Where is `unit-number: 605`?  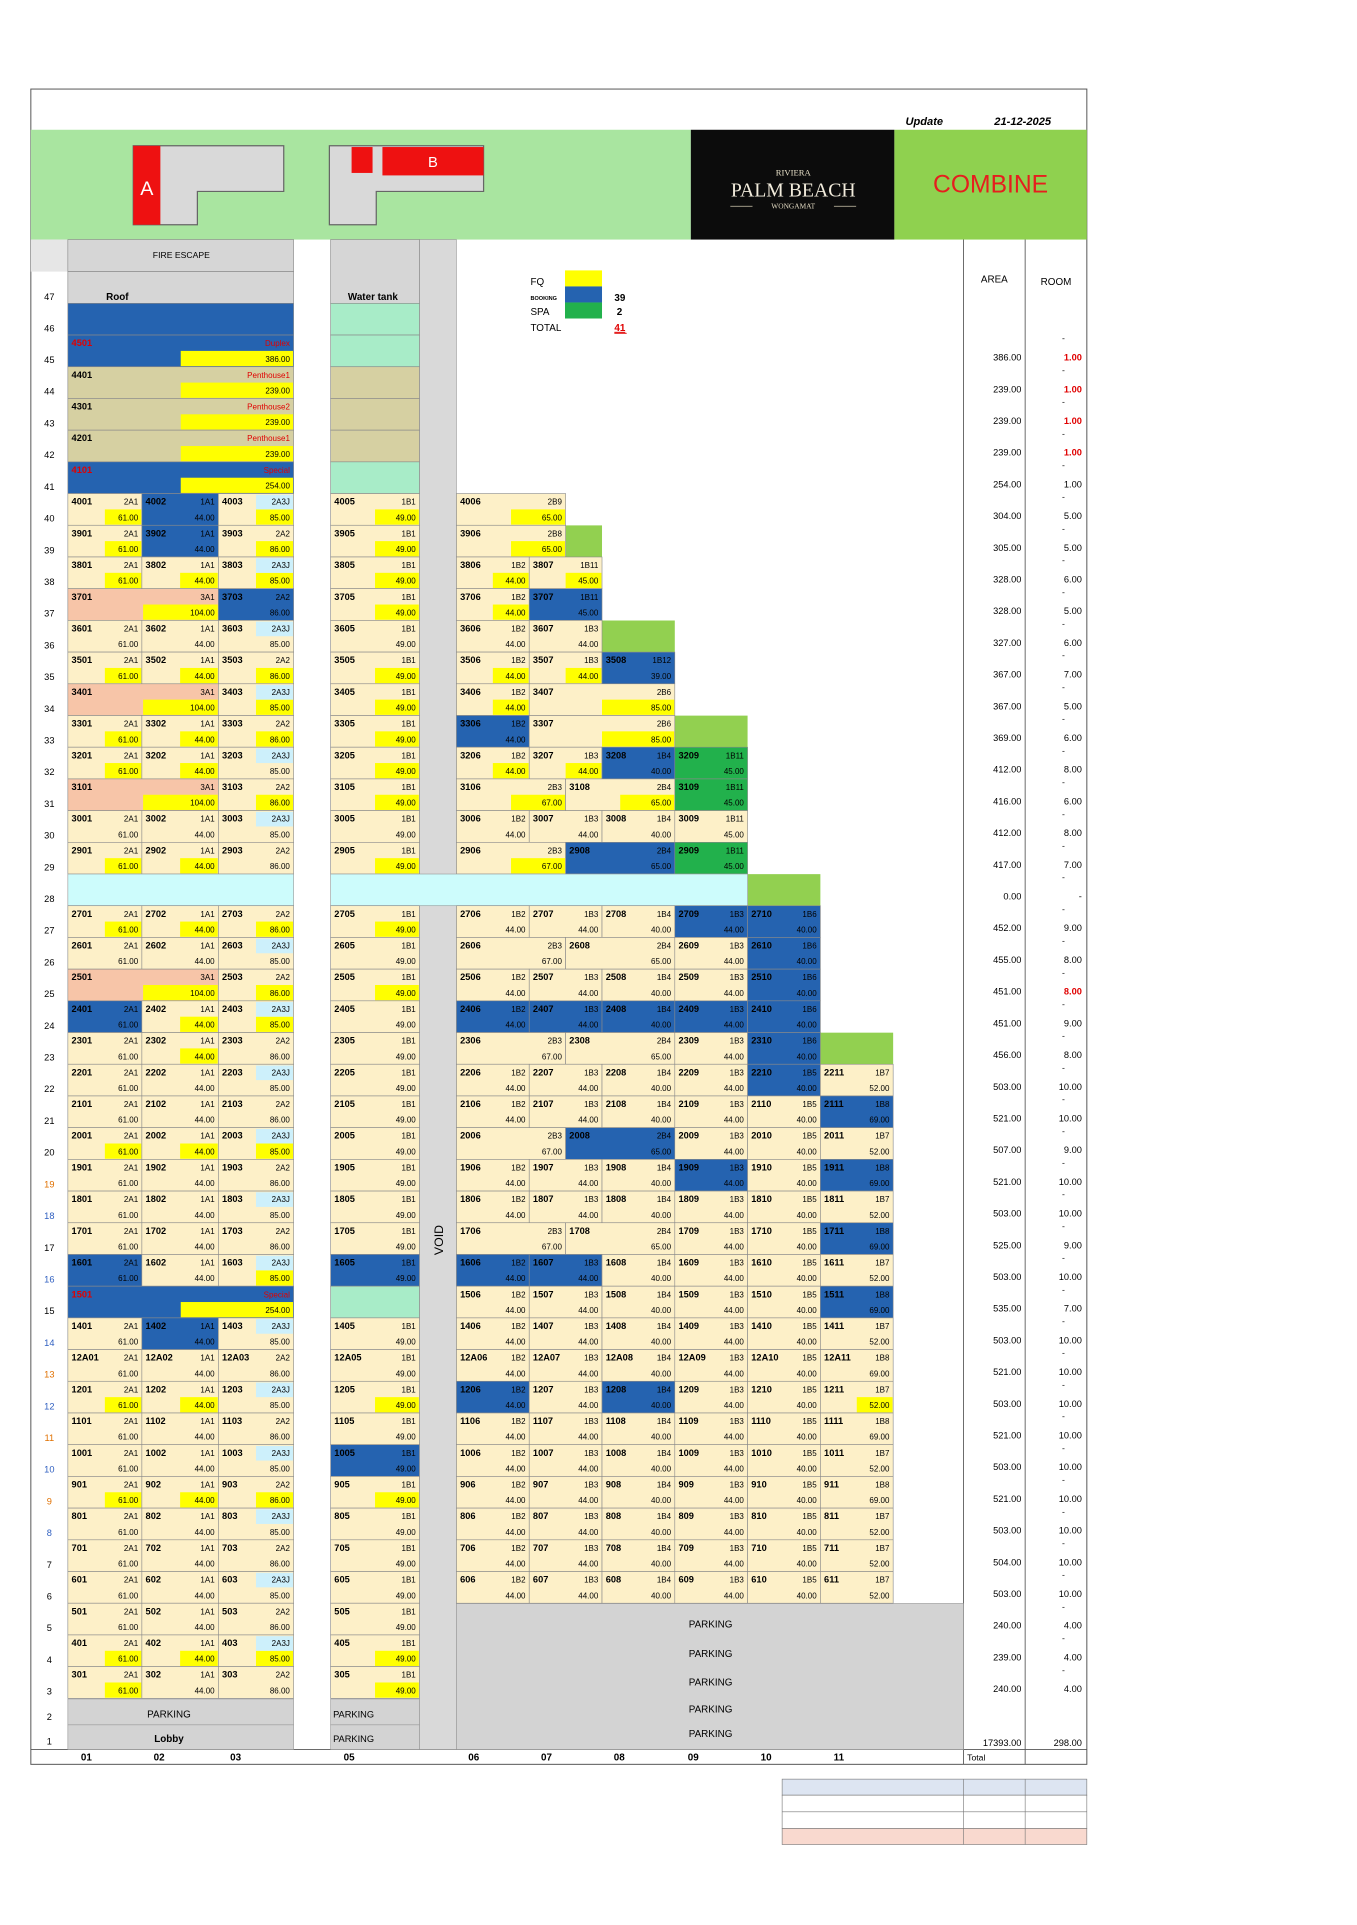
unit-number: 605 is located at coordinates (341, 1580).